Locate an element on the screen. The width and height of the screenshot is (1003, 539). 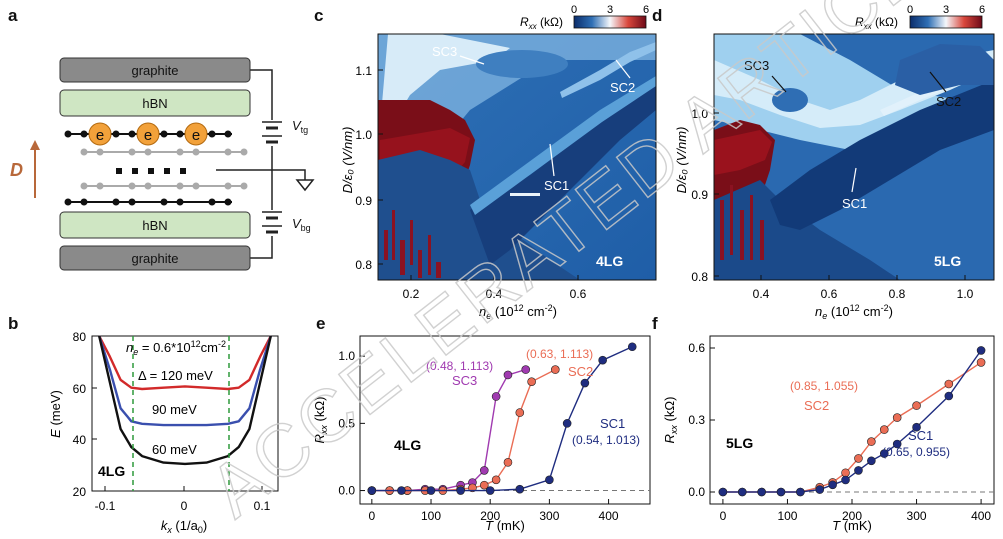
y-tick-label: 20 is located at coordinates (80, 492).